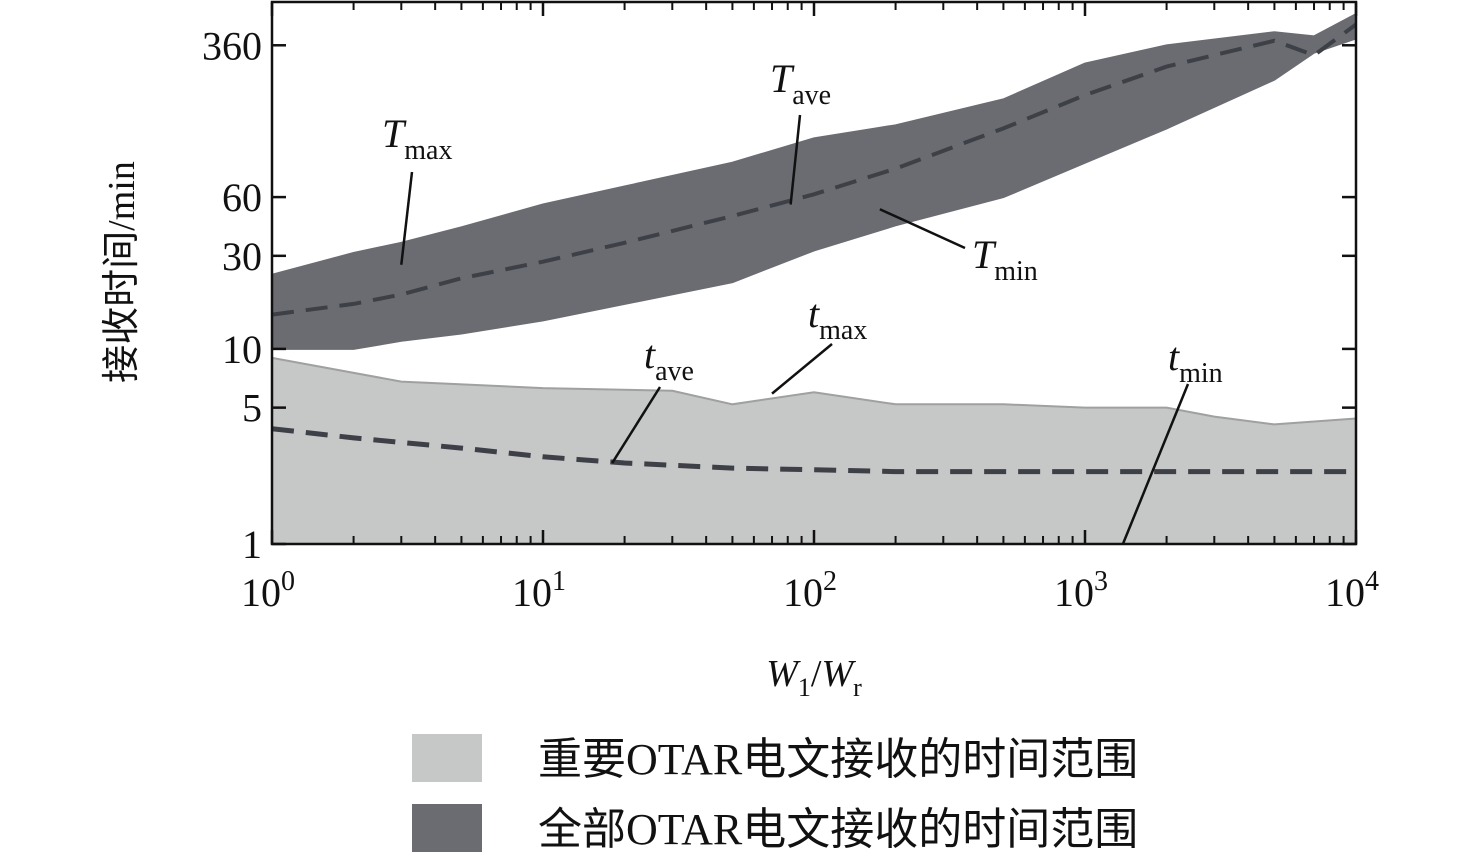  What do you see at coordinates (922, 229) in the screenshot?
I see `annotation-leader-T_min` at bounding box center [922, 229].